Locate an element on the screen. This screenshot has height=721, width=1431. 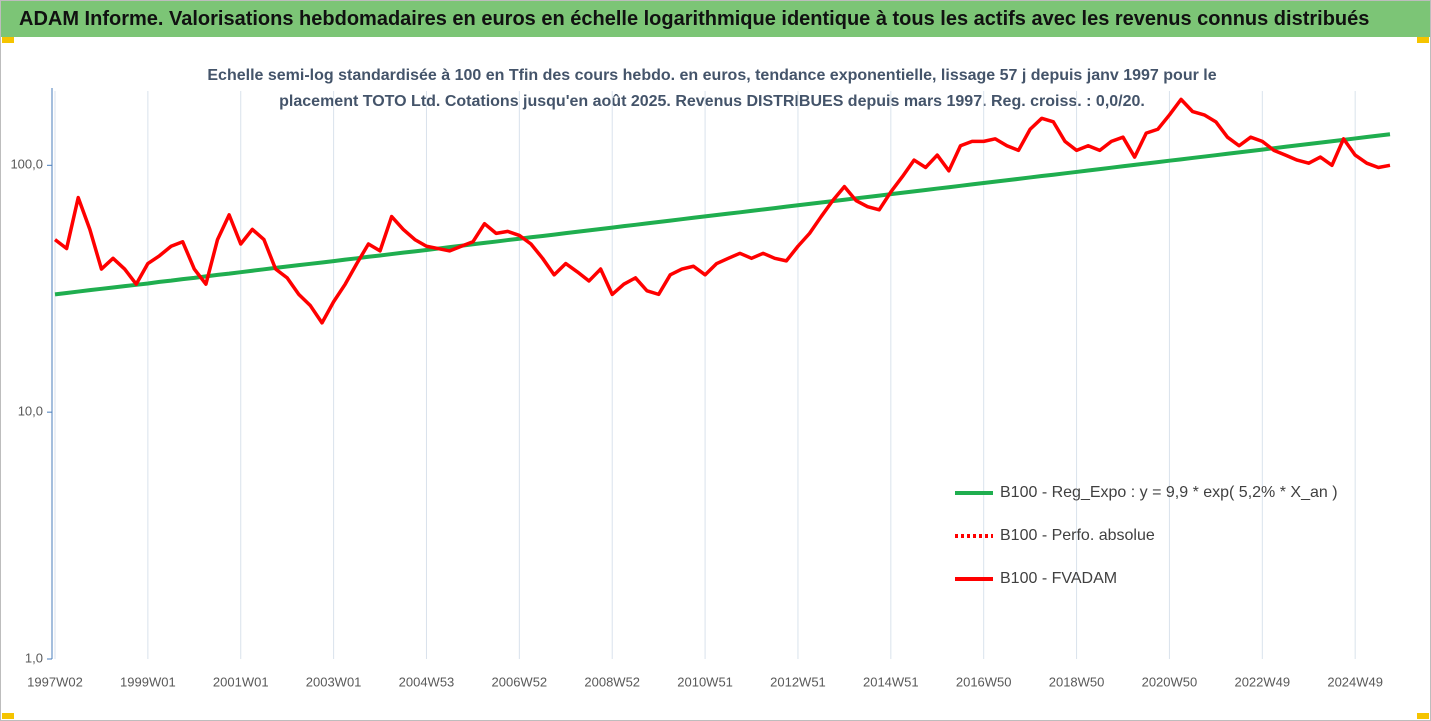
x-tick-label: 1999W01 is located at coordinates (148, 681).